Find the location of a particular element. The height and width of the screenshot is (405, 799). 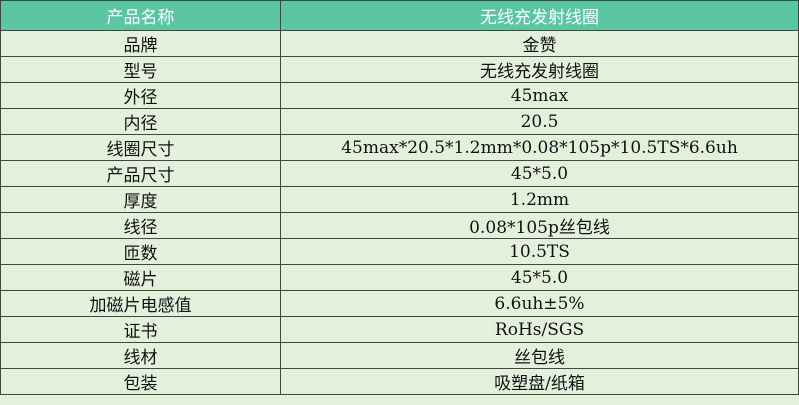

header-row: 产品名称 无线充发射线圈 is located at coordinates (399, 15).